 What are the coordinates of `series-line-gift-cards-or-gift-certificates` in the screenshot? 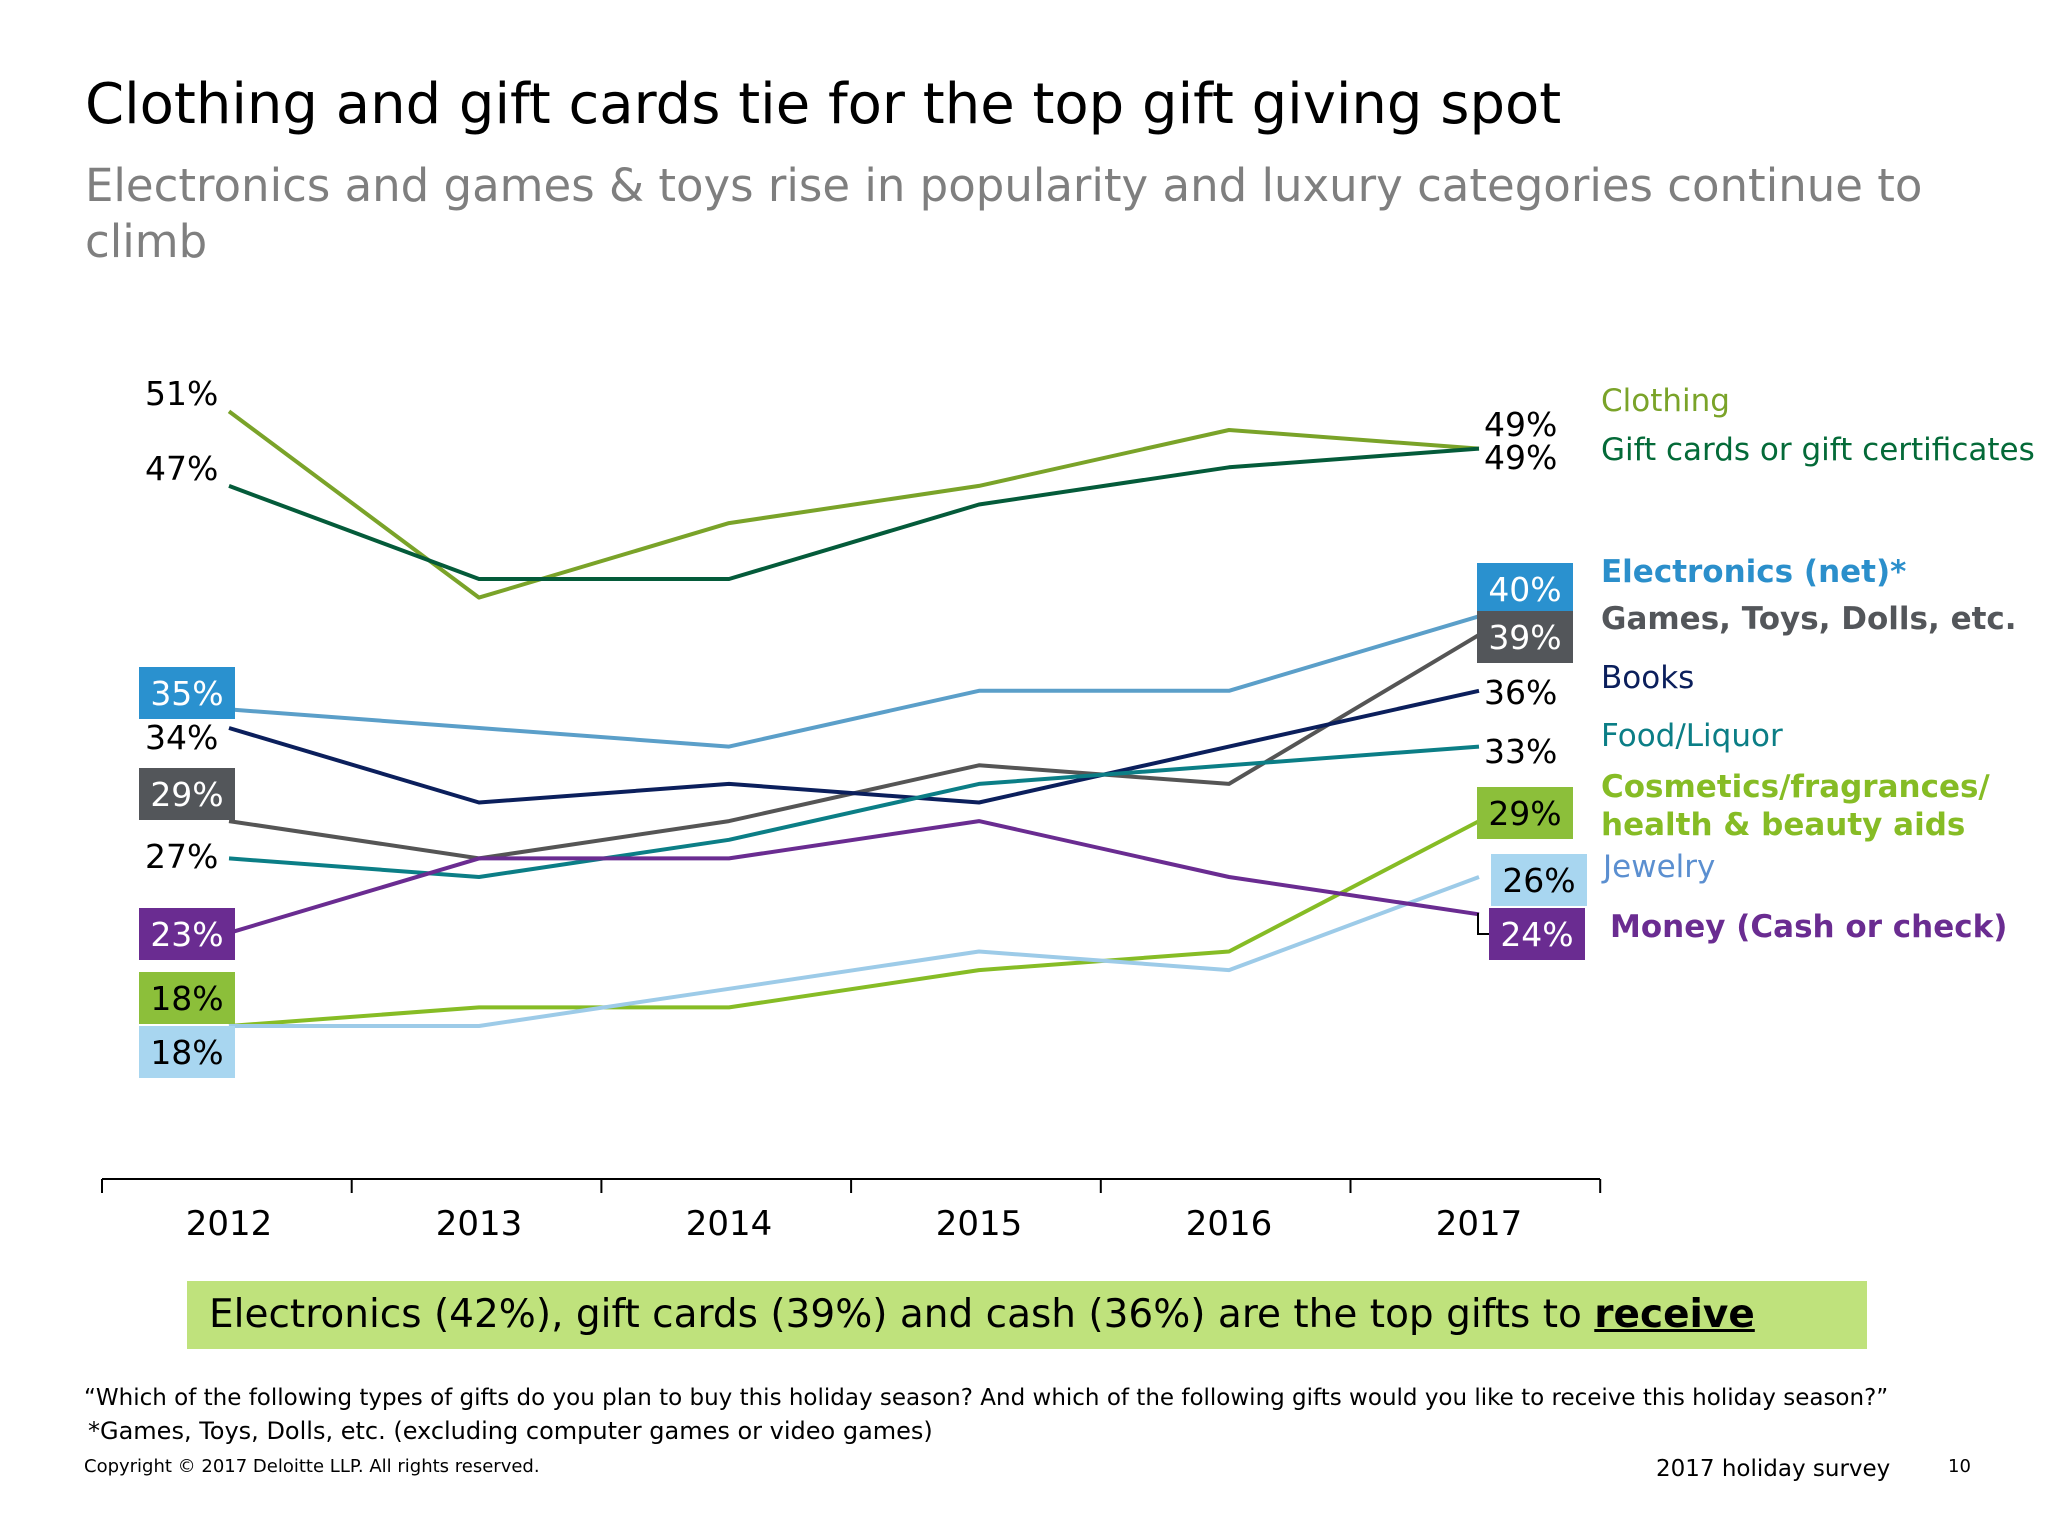 It's located at (854, 513).